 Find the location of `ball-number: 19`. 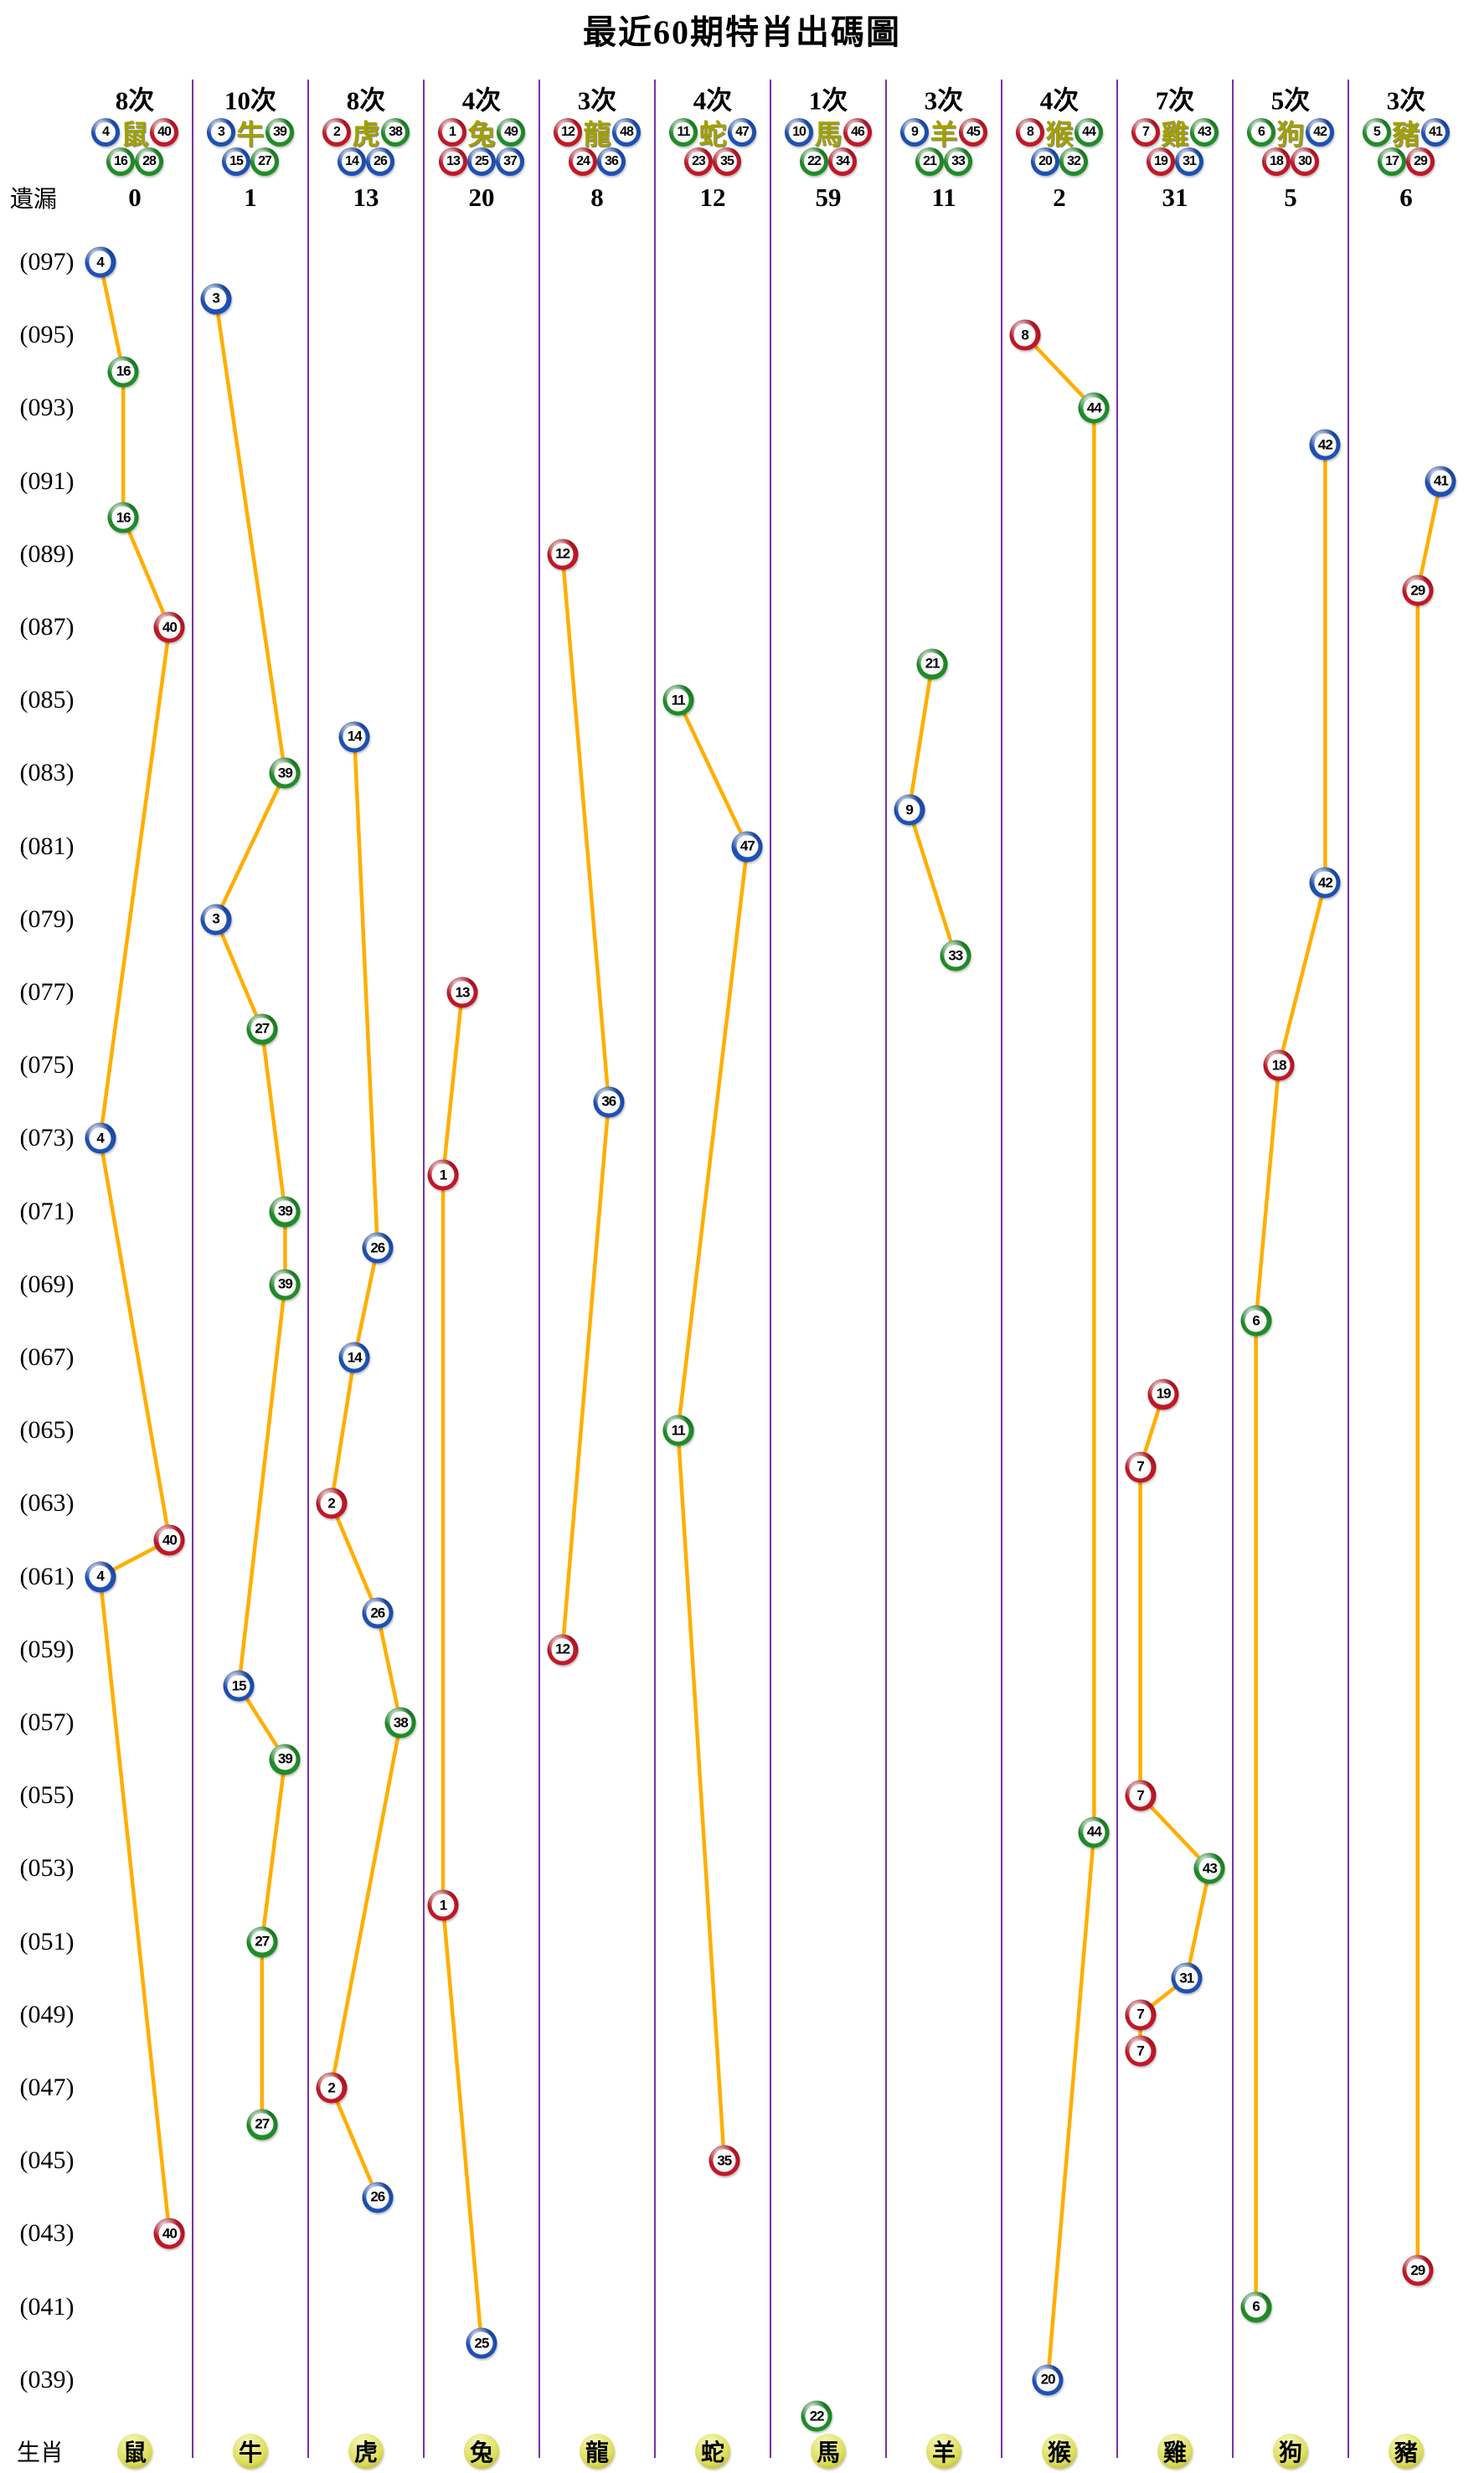

ball-number: 19 is located at coordinates (1161, 162).